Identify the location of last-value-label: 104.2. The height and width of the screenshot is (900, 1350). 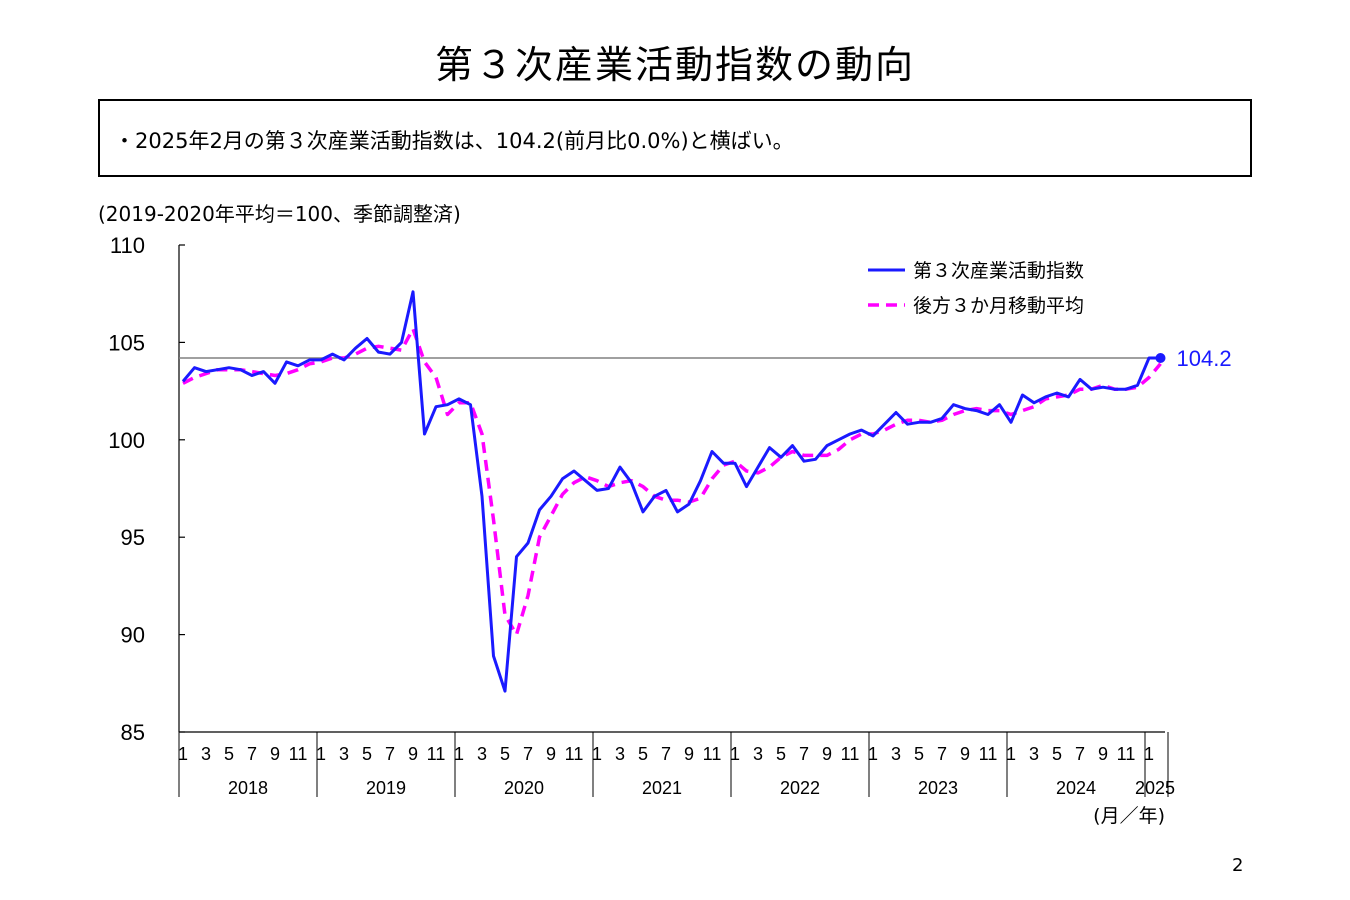
(1204, 358).